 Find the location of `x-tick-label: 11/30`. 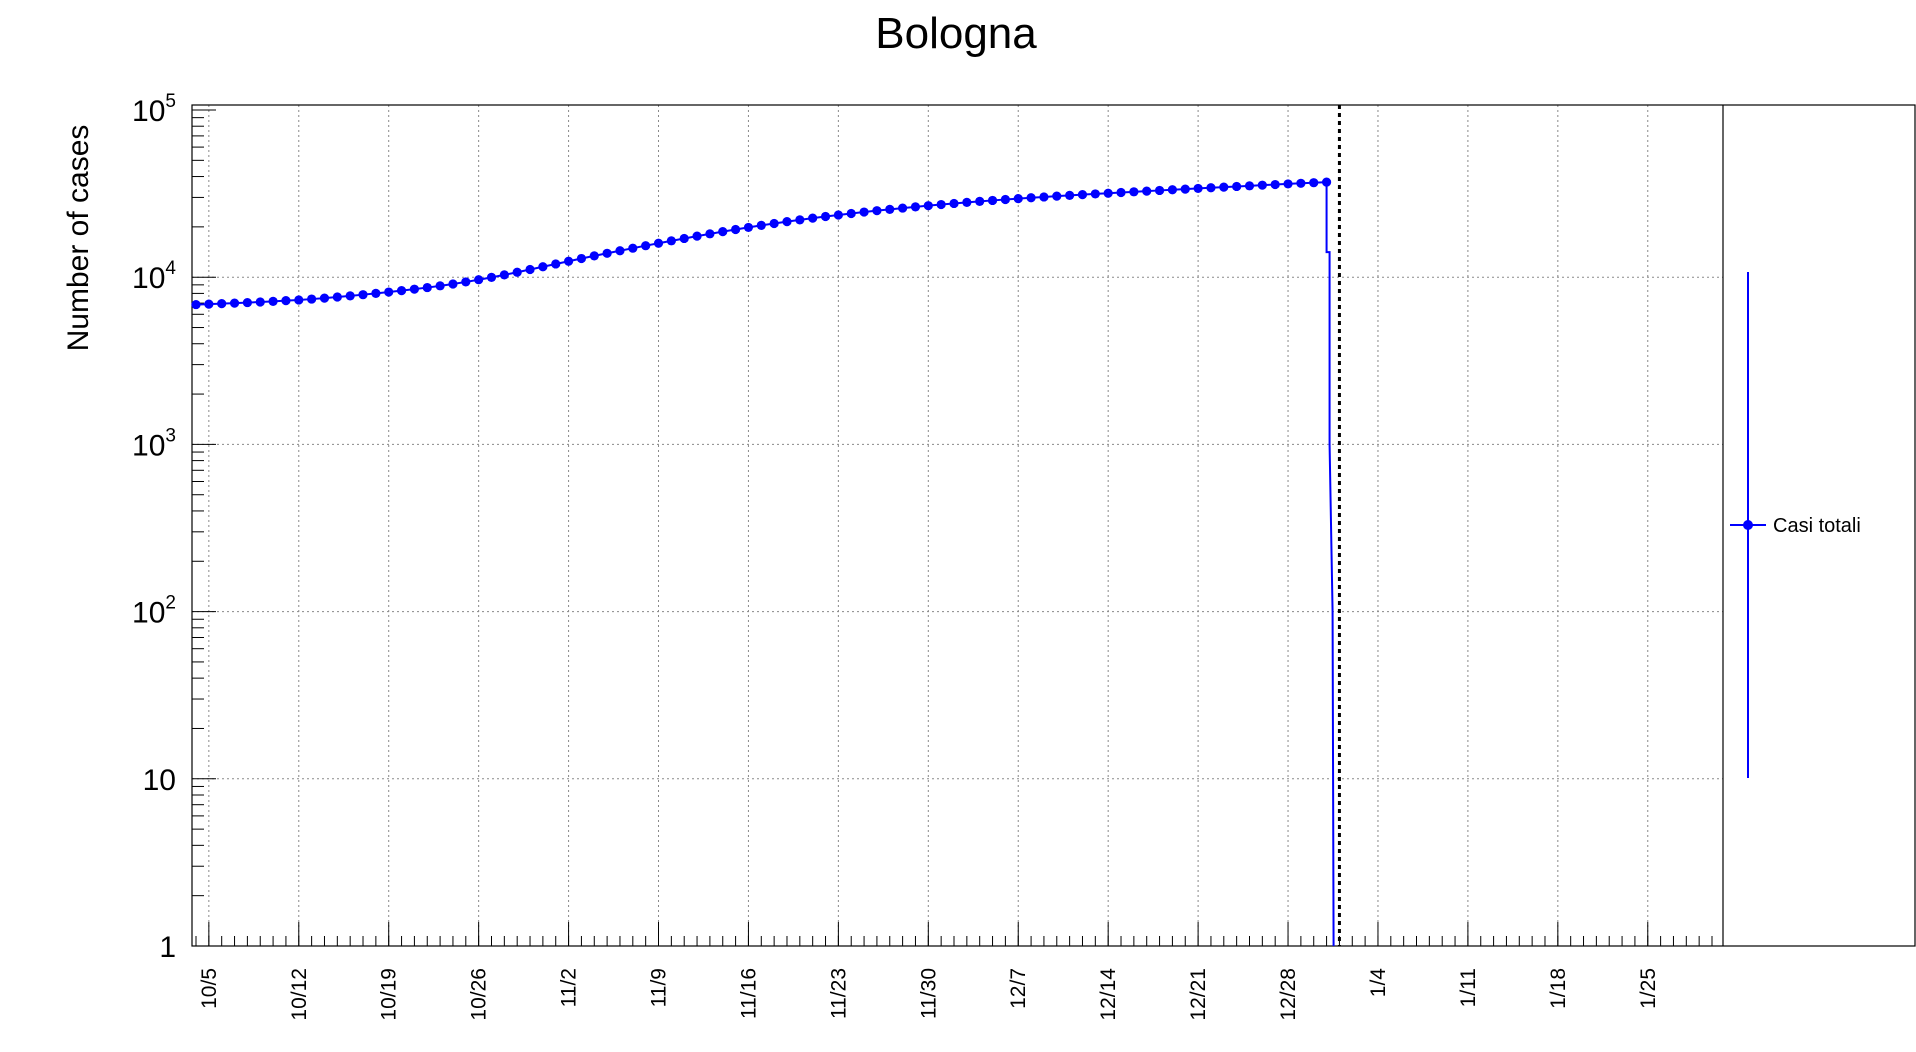

x-tick-label: 11/30 is located at coordinates (928, 993).